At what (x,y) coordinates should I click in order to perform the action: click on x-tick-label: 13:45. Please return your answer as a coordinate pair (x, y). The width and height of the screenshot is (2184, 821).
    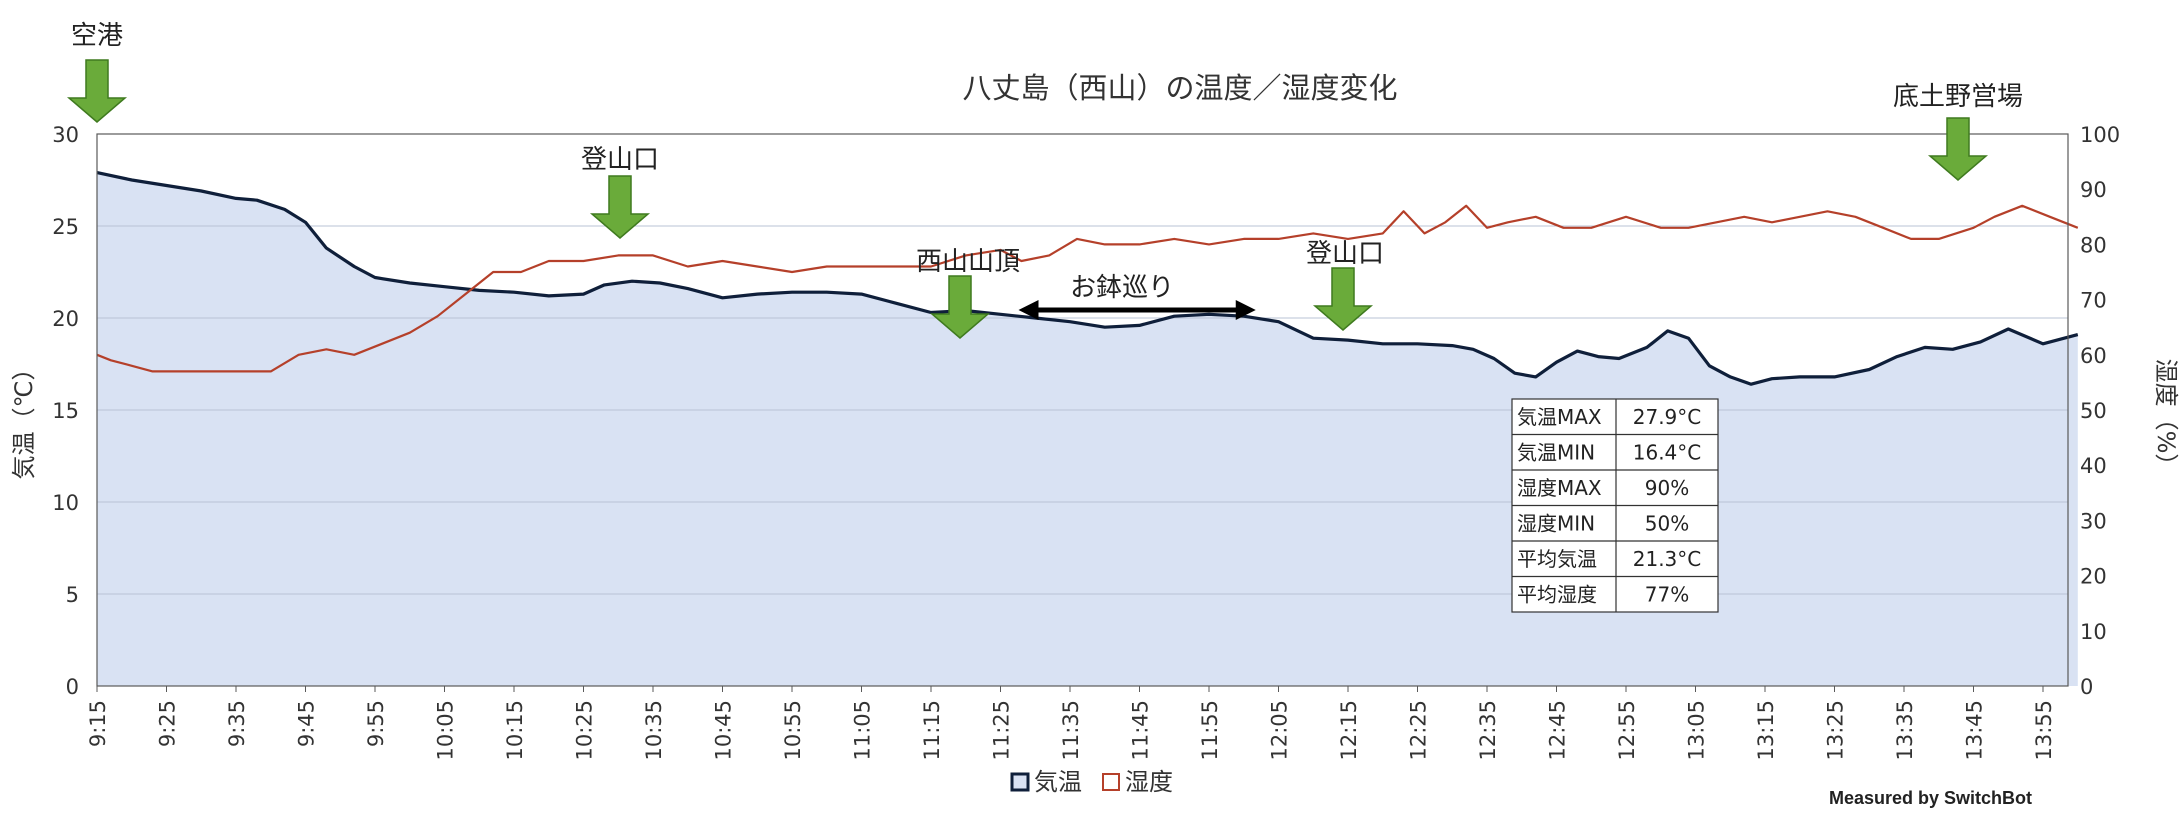
    Looking at the image, I should click on (1975, 730).